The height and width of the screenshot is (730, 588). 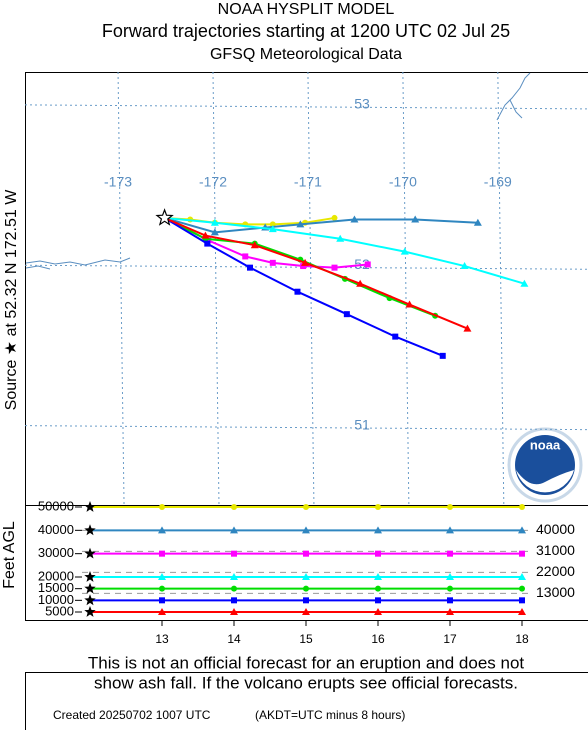 I want to click on lon-label: -169, so click(x=498, y=182).